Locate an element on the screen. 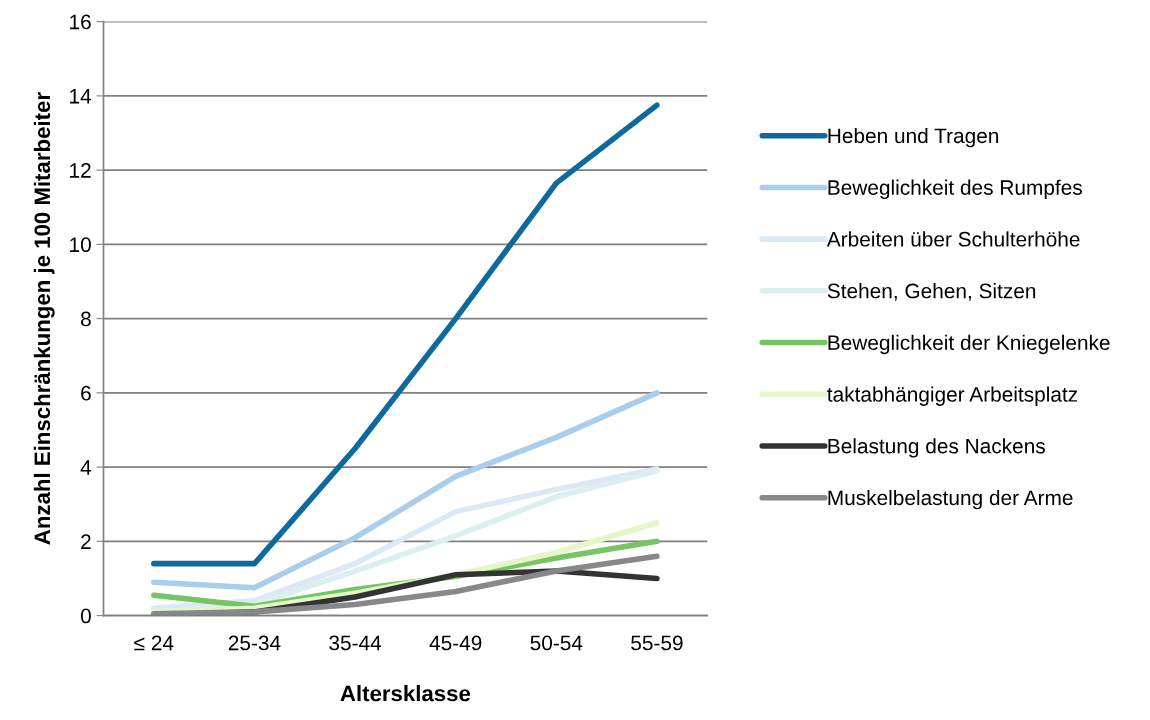 The image size is (1150, 720). legend-label: Belastung des Nackens is located at coordinates (936, 448).